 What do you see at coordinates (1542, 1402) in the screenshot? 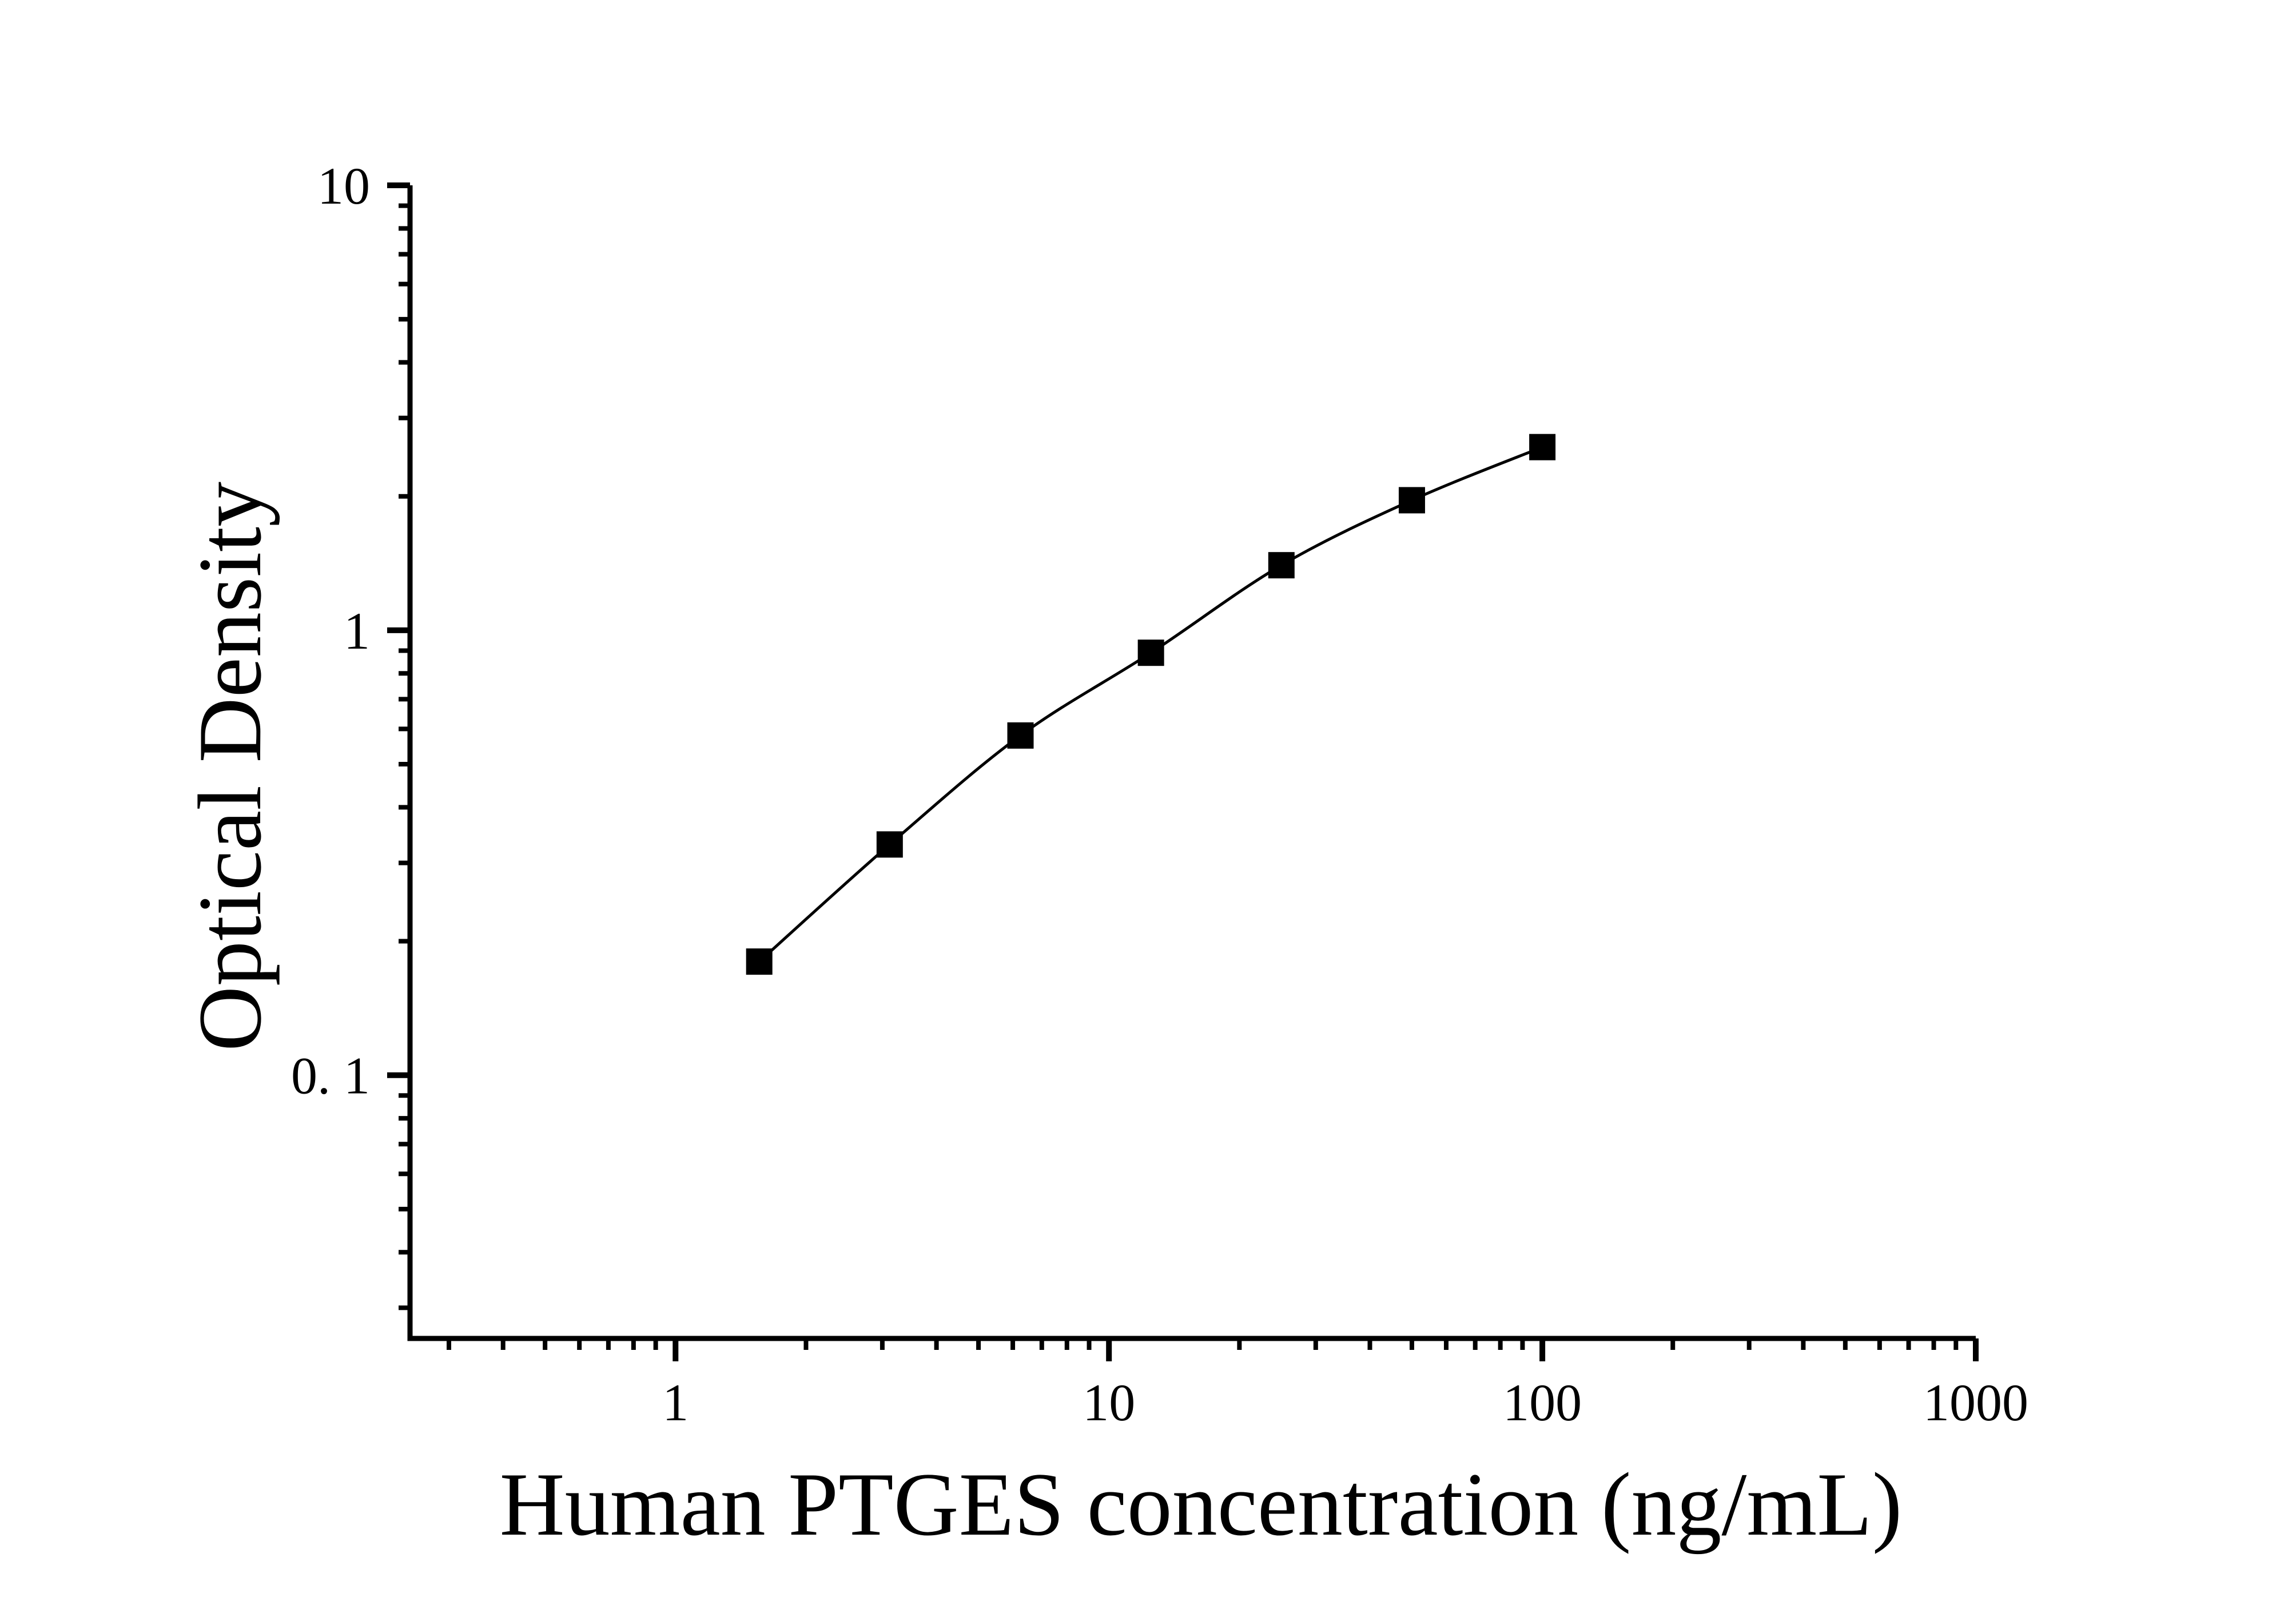
I see `x-axis-tick-label: 100` at bounding box center [1542, 1402].